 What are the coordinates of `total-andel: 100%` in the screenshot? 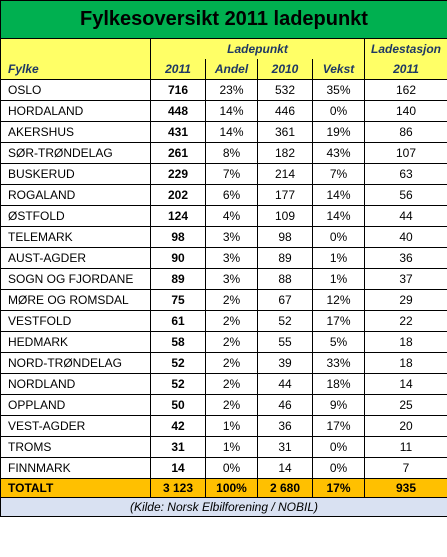 It's located at (231, 488).